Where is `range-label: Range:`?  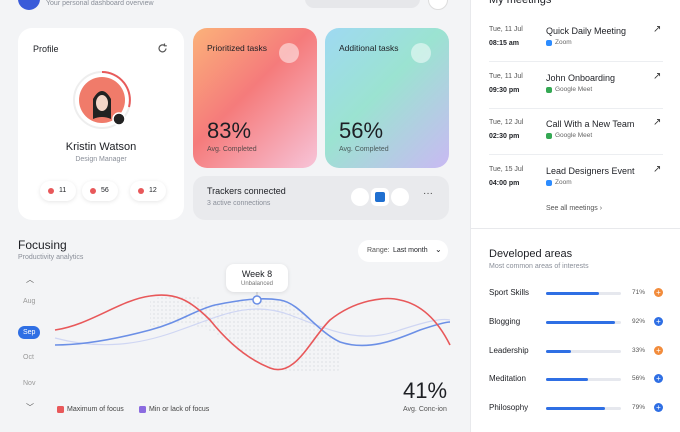
range-label: Range: is located at coordinates (378, 250).